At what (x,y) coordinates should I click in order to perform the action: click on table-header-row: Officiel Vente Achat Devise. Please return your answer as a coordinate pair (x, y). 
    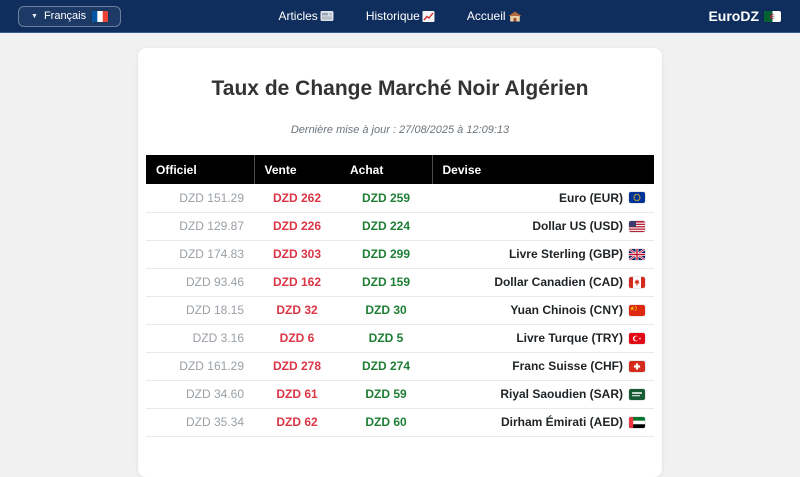
    Looking at the image, I should click on (400, 169).